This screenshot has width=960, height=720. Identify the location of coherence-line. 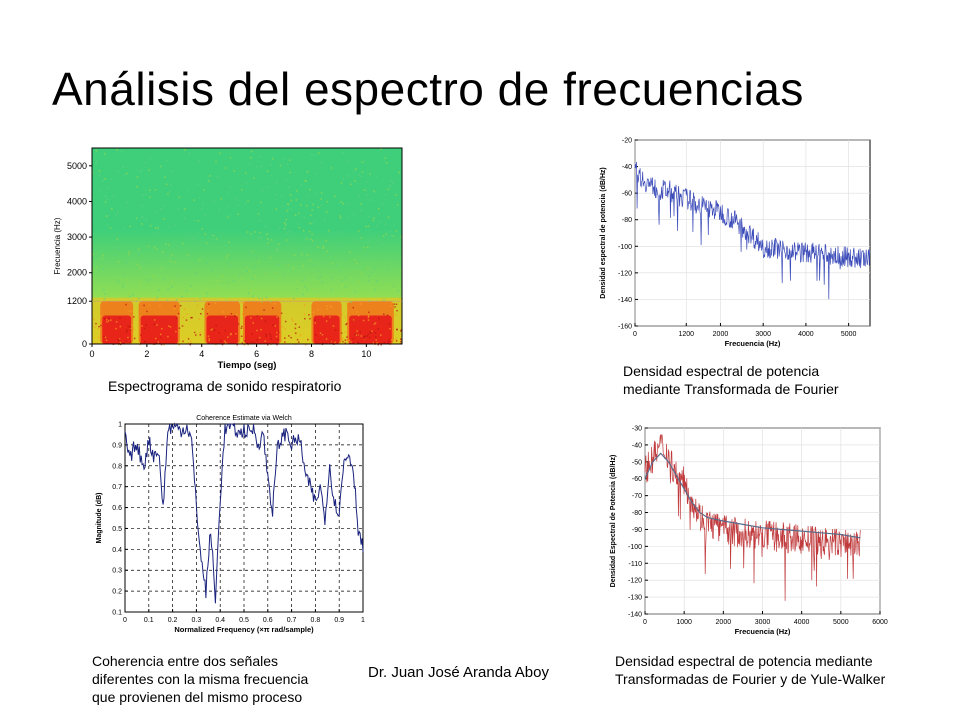
(244, 513).